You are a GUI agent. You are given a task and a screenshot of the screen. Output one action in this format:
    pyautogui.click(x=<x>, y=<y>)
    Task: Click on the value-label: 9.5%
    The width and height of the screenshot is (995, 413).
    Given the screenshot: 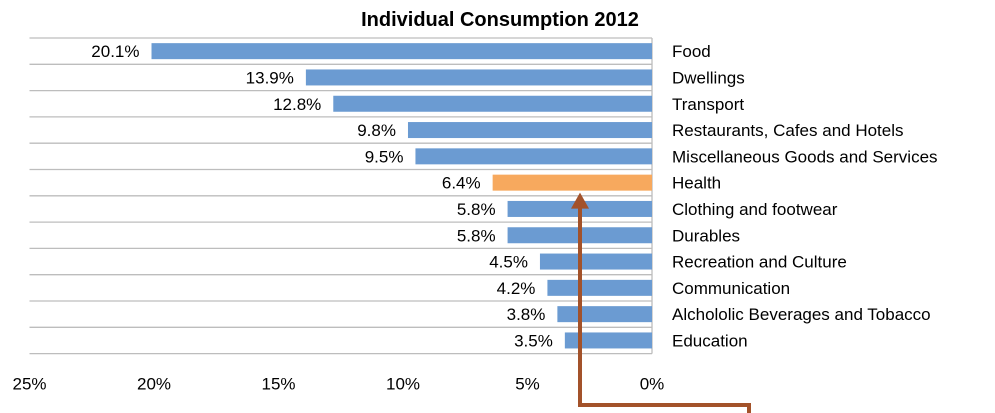 What is the action you would take?
    pyautogui.click(x=384, y=156)
    